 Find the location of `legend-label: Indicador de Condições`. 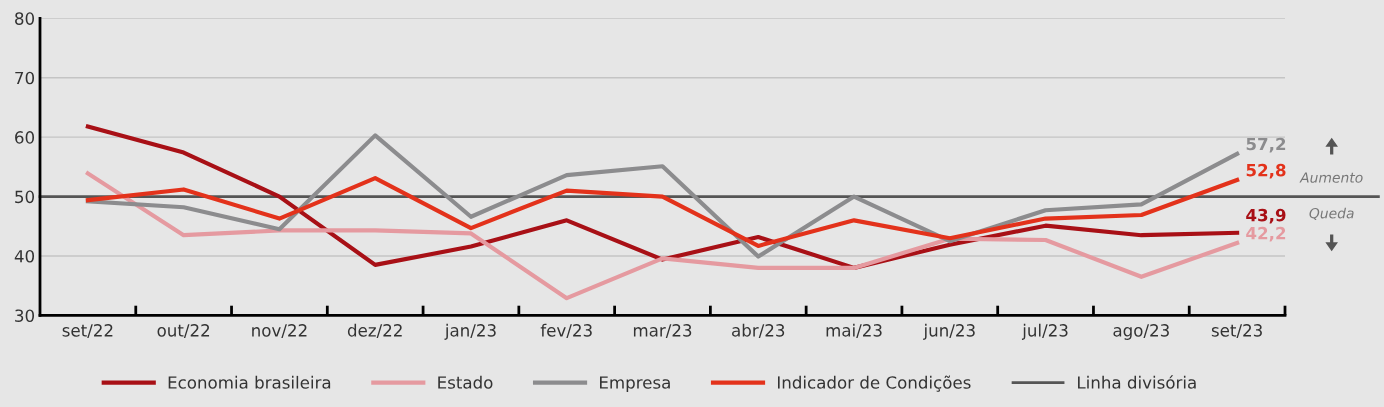

legend-label: Indicador de Condições is located at coordinates (874, 383).